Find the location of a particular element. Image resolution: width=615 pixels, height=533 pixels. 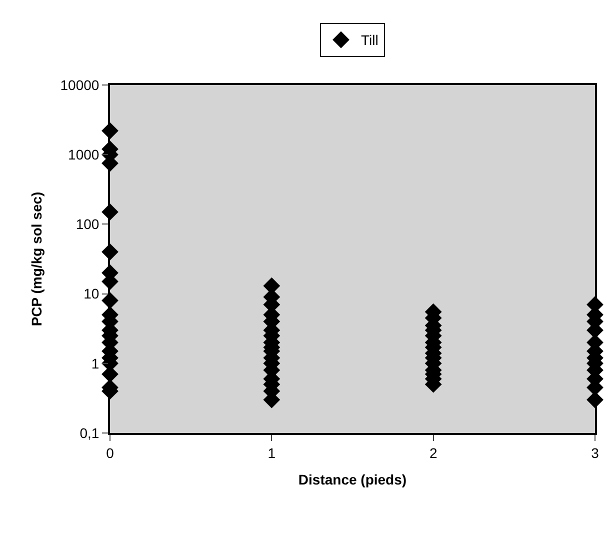

y-tick-label: 10 is located at coordinates (92, 294).